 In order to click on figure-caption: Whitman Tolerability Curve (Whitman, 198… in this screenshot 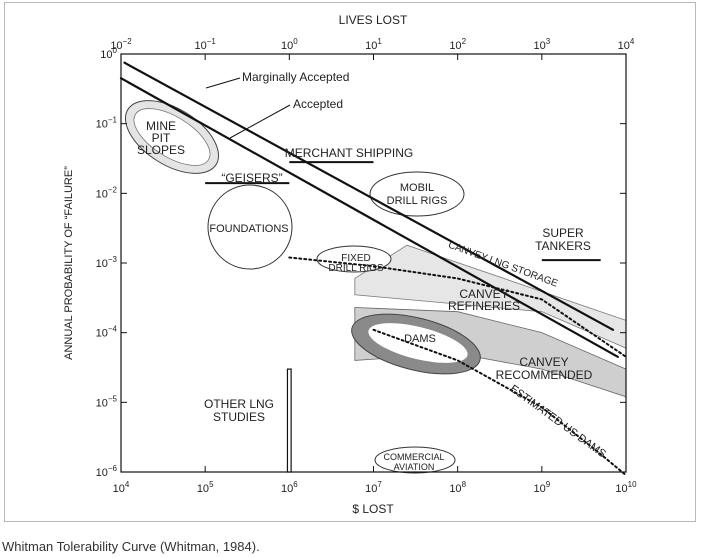, I will do `click(131, 546)`.